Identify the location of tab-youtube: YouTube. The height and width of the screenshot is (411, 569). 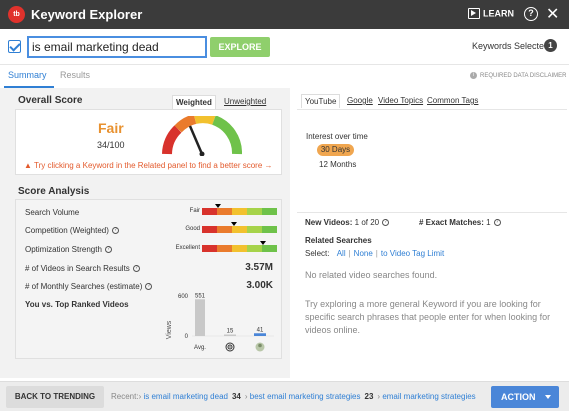
(321, 101).